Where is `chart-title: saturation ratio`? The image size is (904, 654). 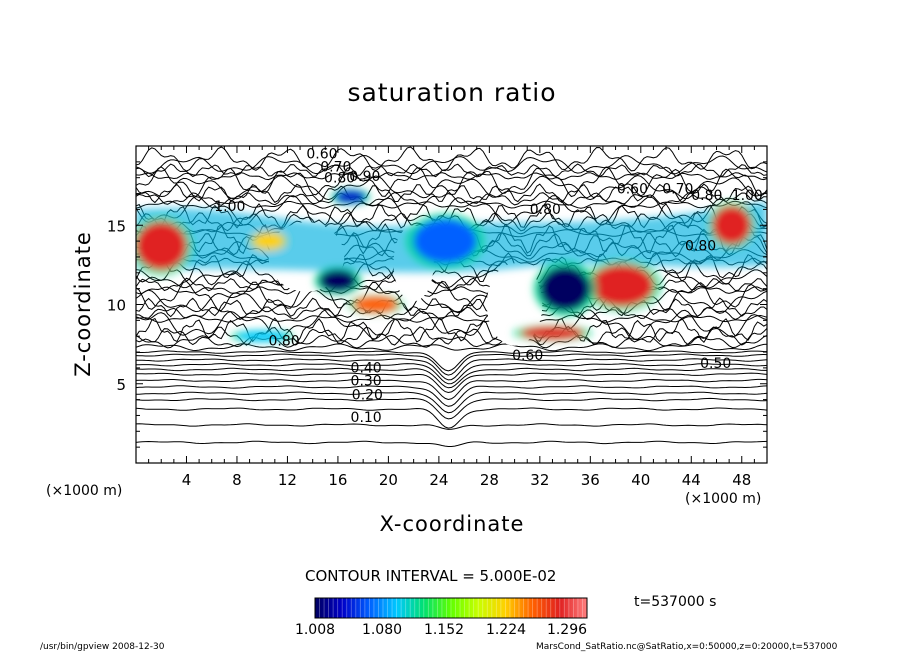 chart-title: saturation ratio is located at coordinates (452, 92).